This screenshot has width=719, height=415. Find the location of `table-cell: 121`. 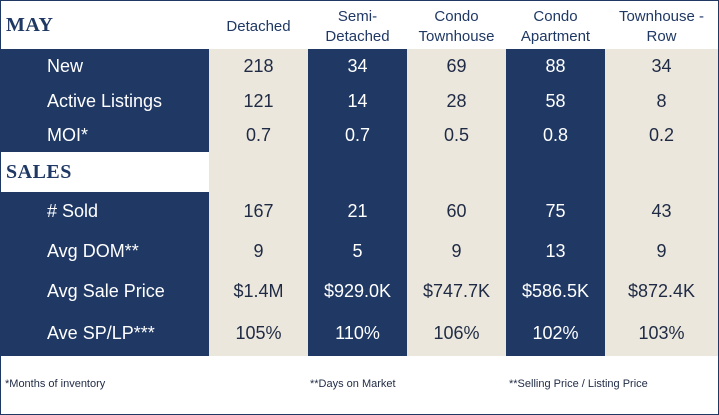

table-cell: 121 is located at coordinates (258, 101).